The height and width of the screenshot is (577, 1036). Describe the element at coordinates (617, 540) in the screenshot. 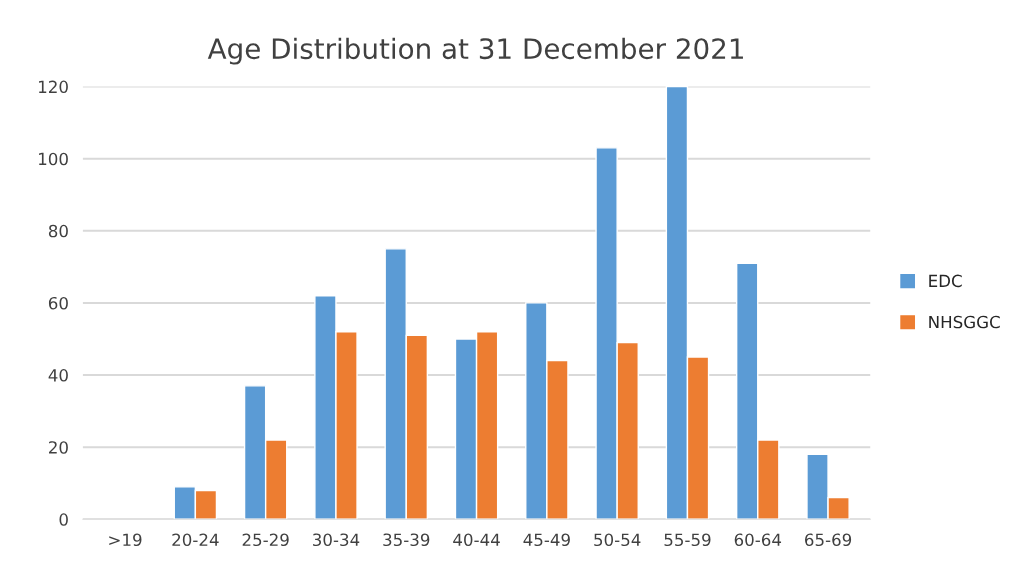

I see `x-tick-label: 50-54` at that location.